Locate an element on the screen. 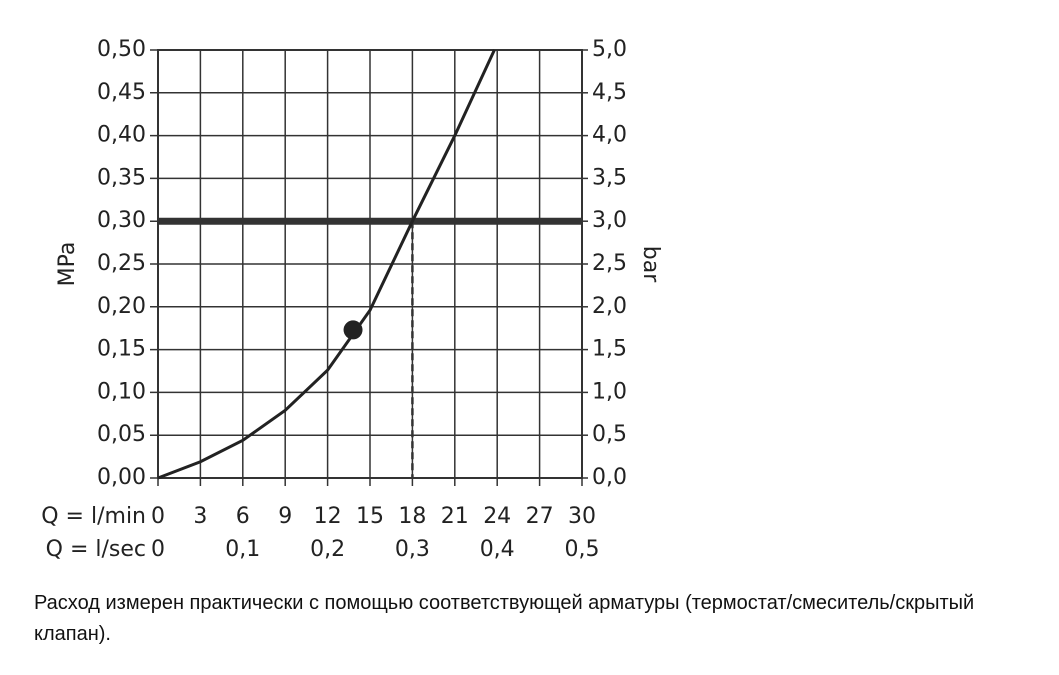 The width and height of the screenshot is (1059, 675). x-tick-label: 21 is located at coordinates (455, 516).